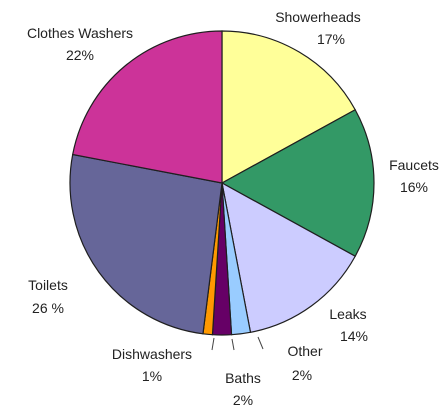 This screenshot has height=414, width=443. Describe the element at coordinates (331, 39) in the screenshot. I see `value-showerheads: 17%` at that location.